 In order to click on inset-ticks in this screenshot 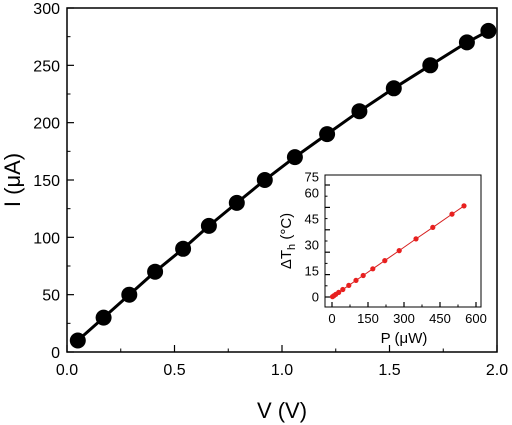, I will do `click(401, 245)`.